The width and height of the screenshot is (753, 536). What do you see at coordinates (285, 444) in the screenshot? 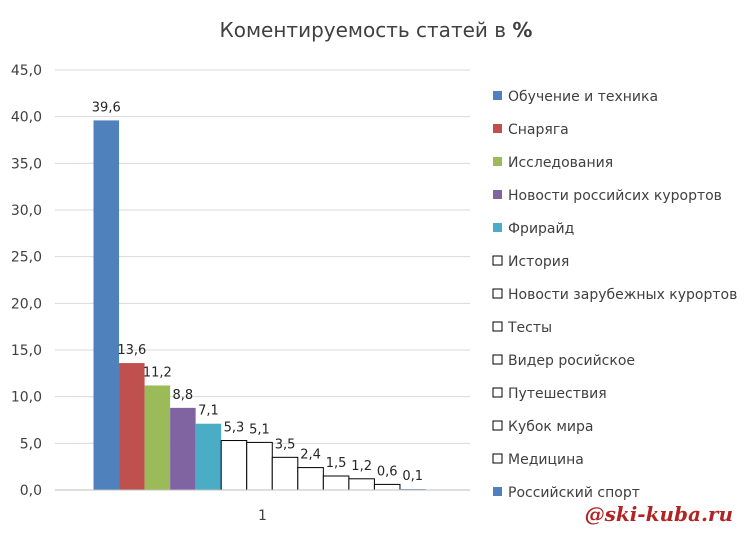
I see `data-label-8: 3,5` at bounding box center [285, 444].